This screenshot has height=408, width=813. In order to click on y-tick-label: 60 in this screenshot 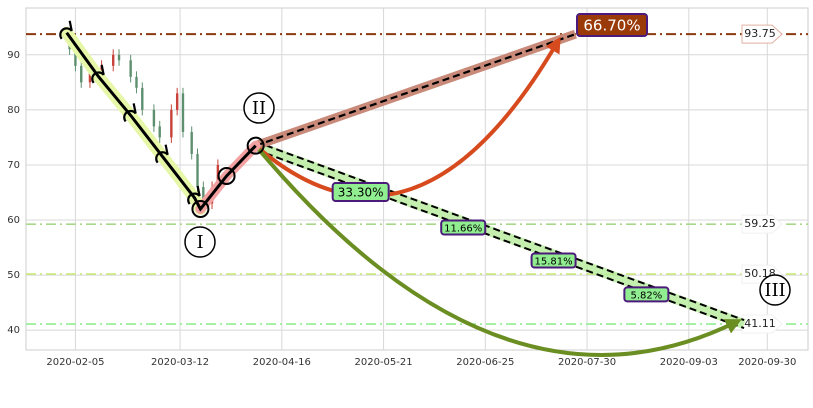, I will do `click(13, 220)`.